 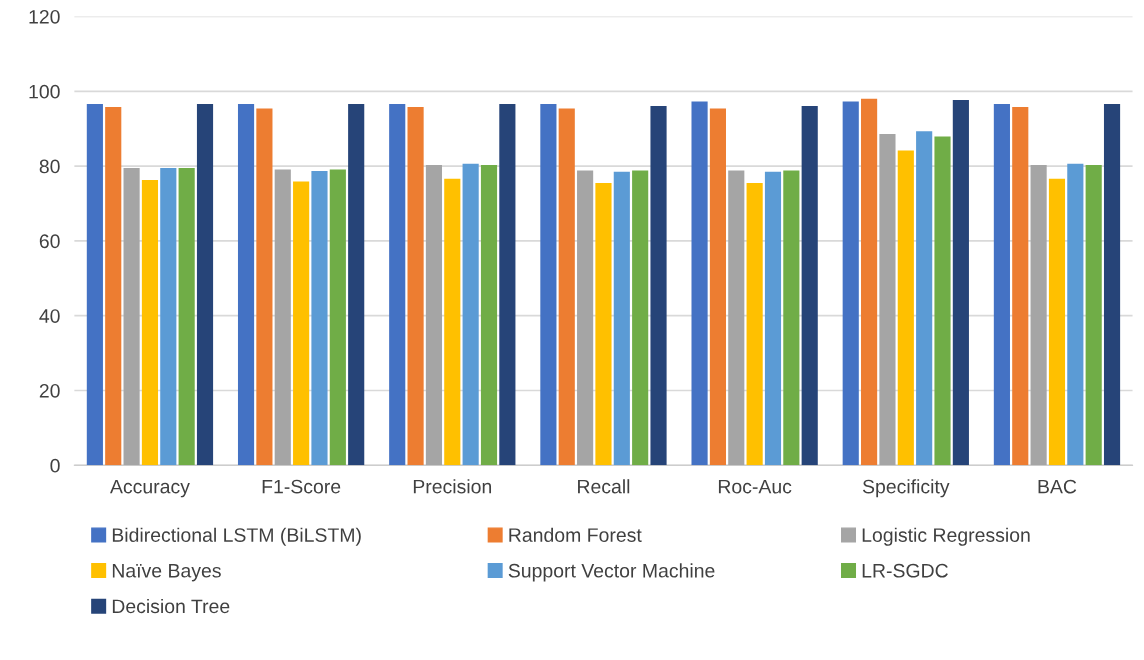 What do you see at coordinates (604, 486) in the screenshot?
I see `x-tick-label: Recall` at bounding box center [604, 486].